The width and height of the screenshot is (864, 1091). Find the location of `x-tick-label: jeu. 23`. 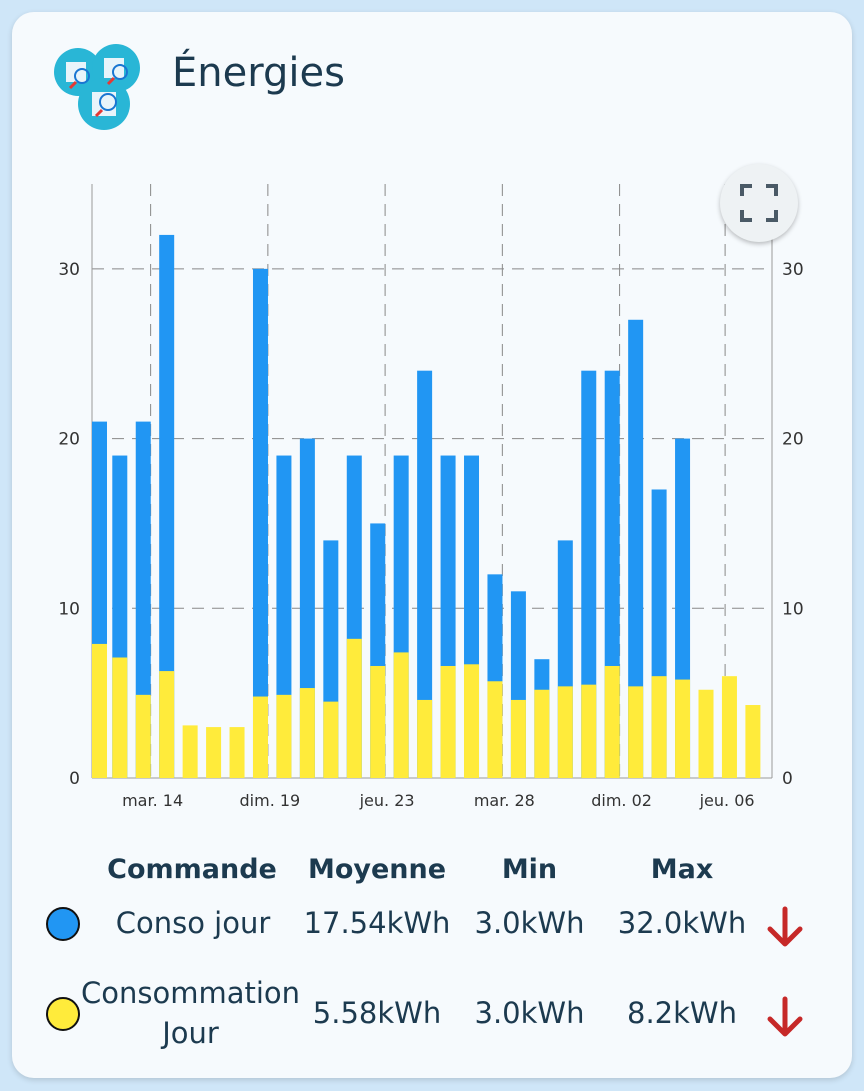

x-tick-label: jeu. 23 is located at coordinates (387, 800).